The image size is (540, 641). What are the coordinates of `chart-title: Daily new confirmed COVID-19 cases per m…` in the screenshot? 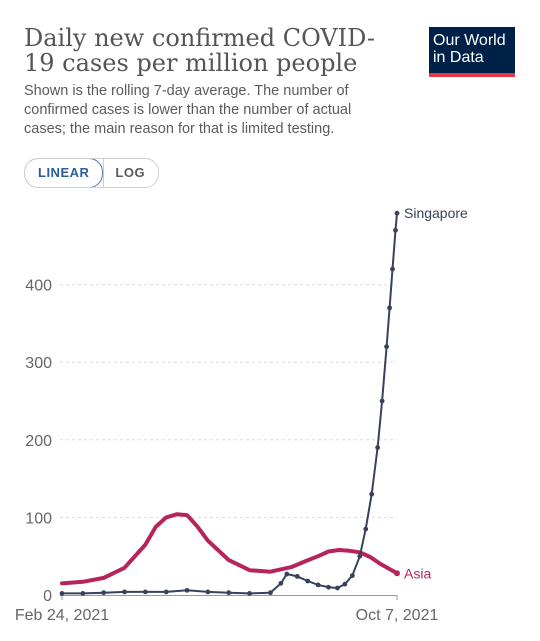 It's located at (199, 50).